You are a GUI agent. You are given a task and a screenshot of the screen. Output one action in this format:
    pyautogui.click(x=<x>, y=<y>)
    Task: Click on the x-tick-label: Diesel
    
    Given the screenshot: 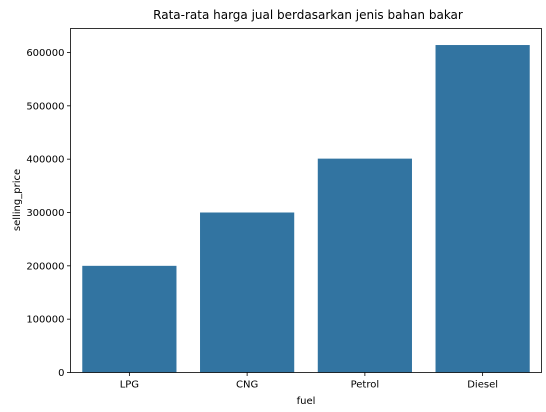 What is the action you would take?
    pyautogui.click(x=482, y=385)
    